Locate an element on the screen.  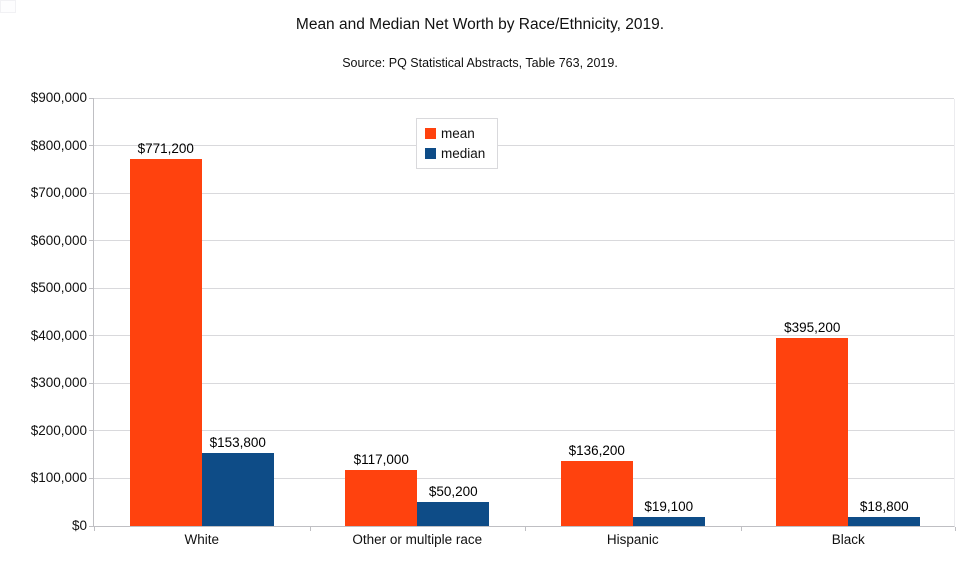
y-axis-label: $600,000 is located at coordinates (58, 240).